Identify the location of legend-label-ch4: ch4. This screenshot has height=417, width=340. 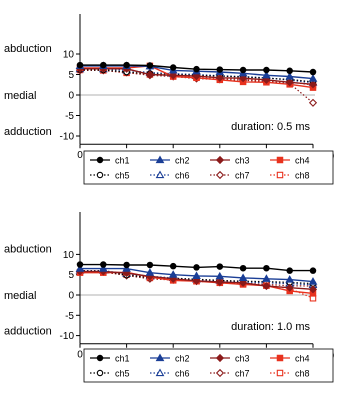
(302, 359).